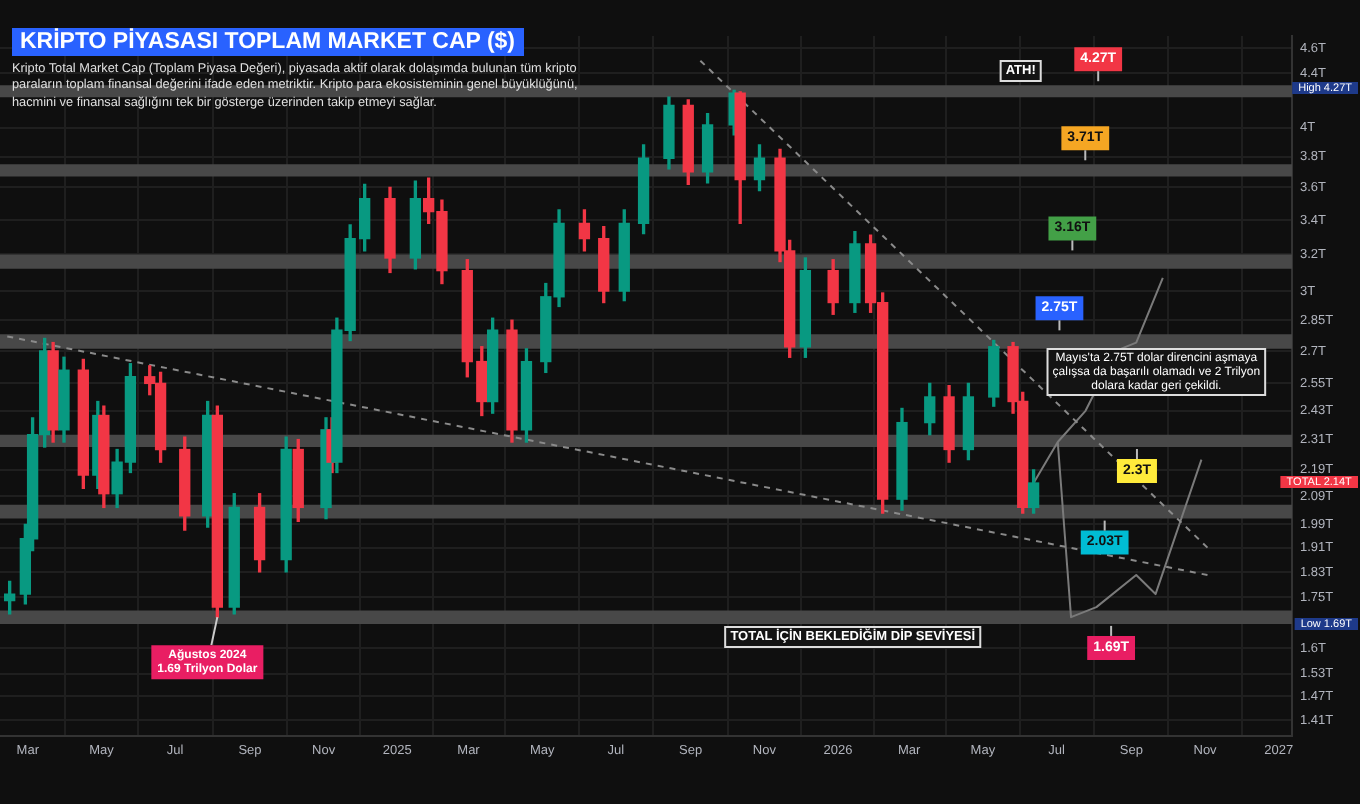 Image resolution: width=1360 pixels, height=804 pixels. What do you see at coordinates (267, 42) in the screenshot?
I see `chart-title: KRİPTO PİYASASI TOPLAM MARKET CAP ($)` at bounding box center [267, 42].